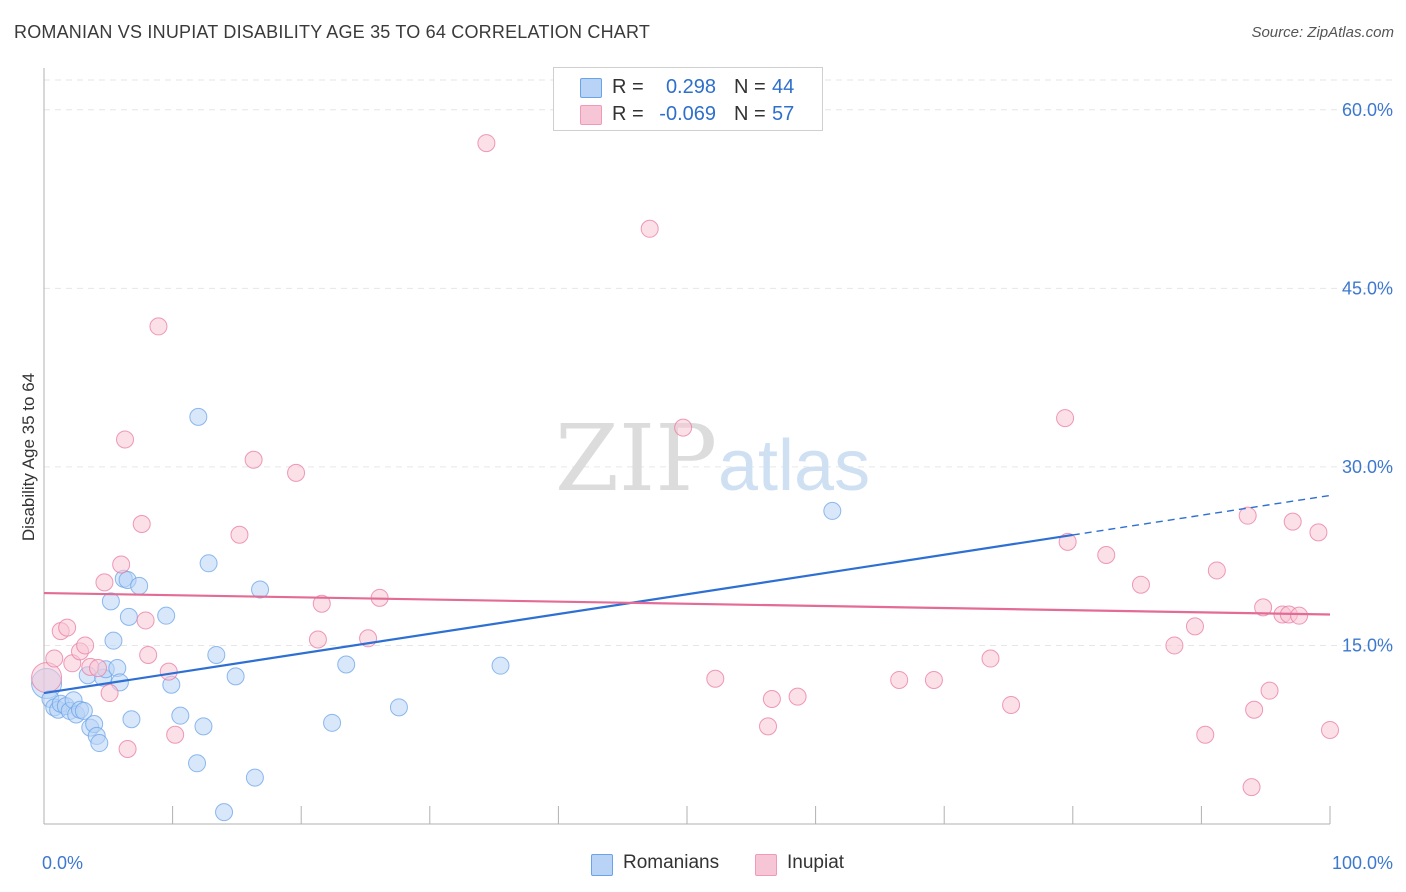 This screenshot has width=1406, height=892. I want to click on legend-label-inupiat: Inupiat, so click(816, 862).